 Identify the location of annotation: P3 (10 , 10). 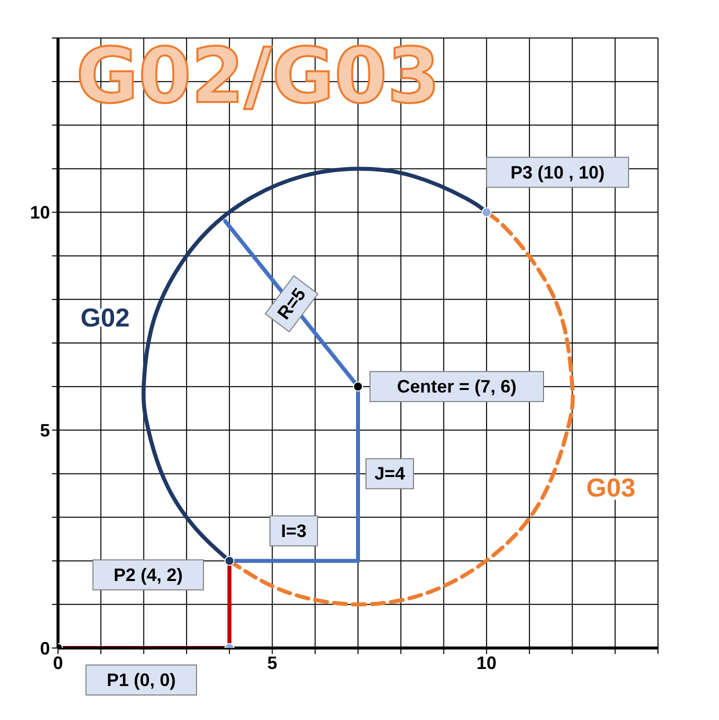
(557, 172).